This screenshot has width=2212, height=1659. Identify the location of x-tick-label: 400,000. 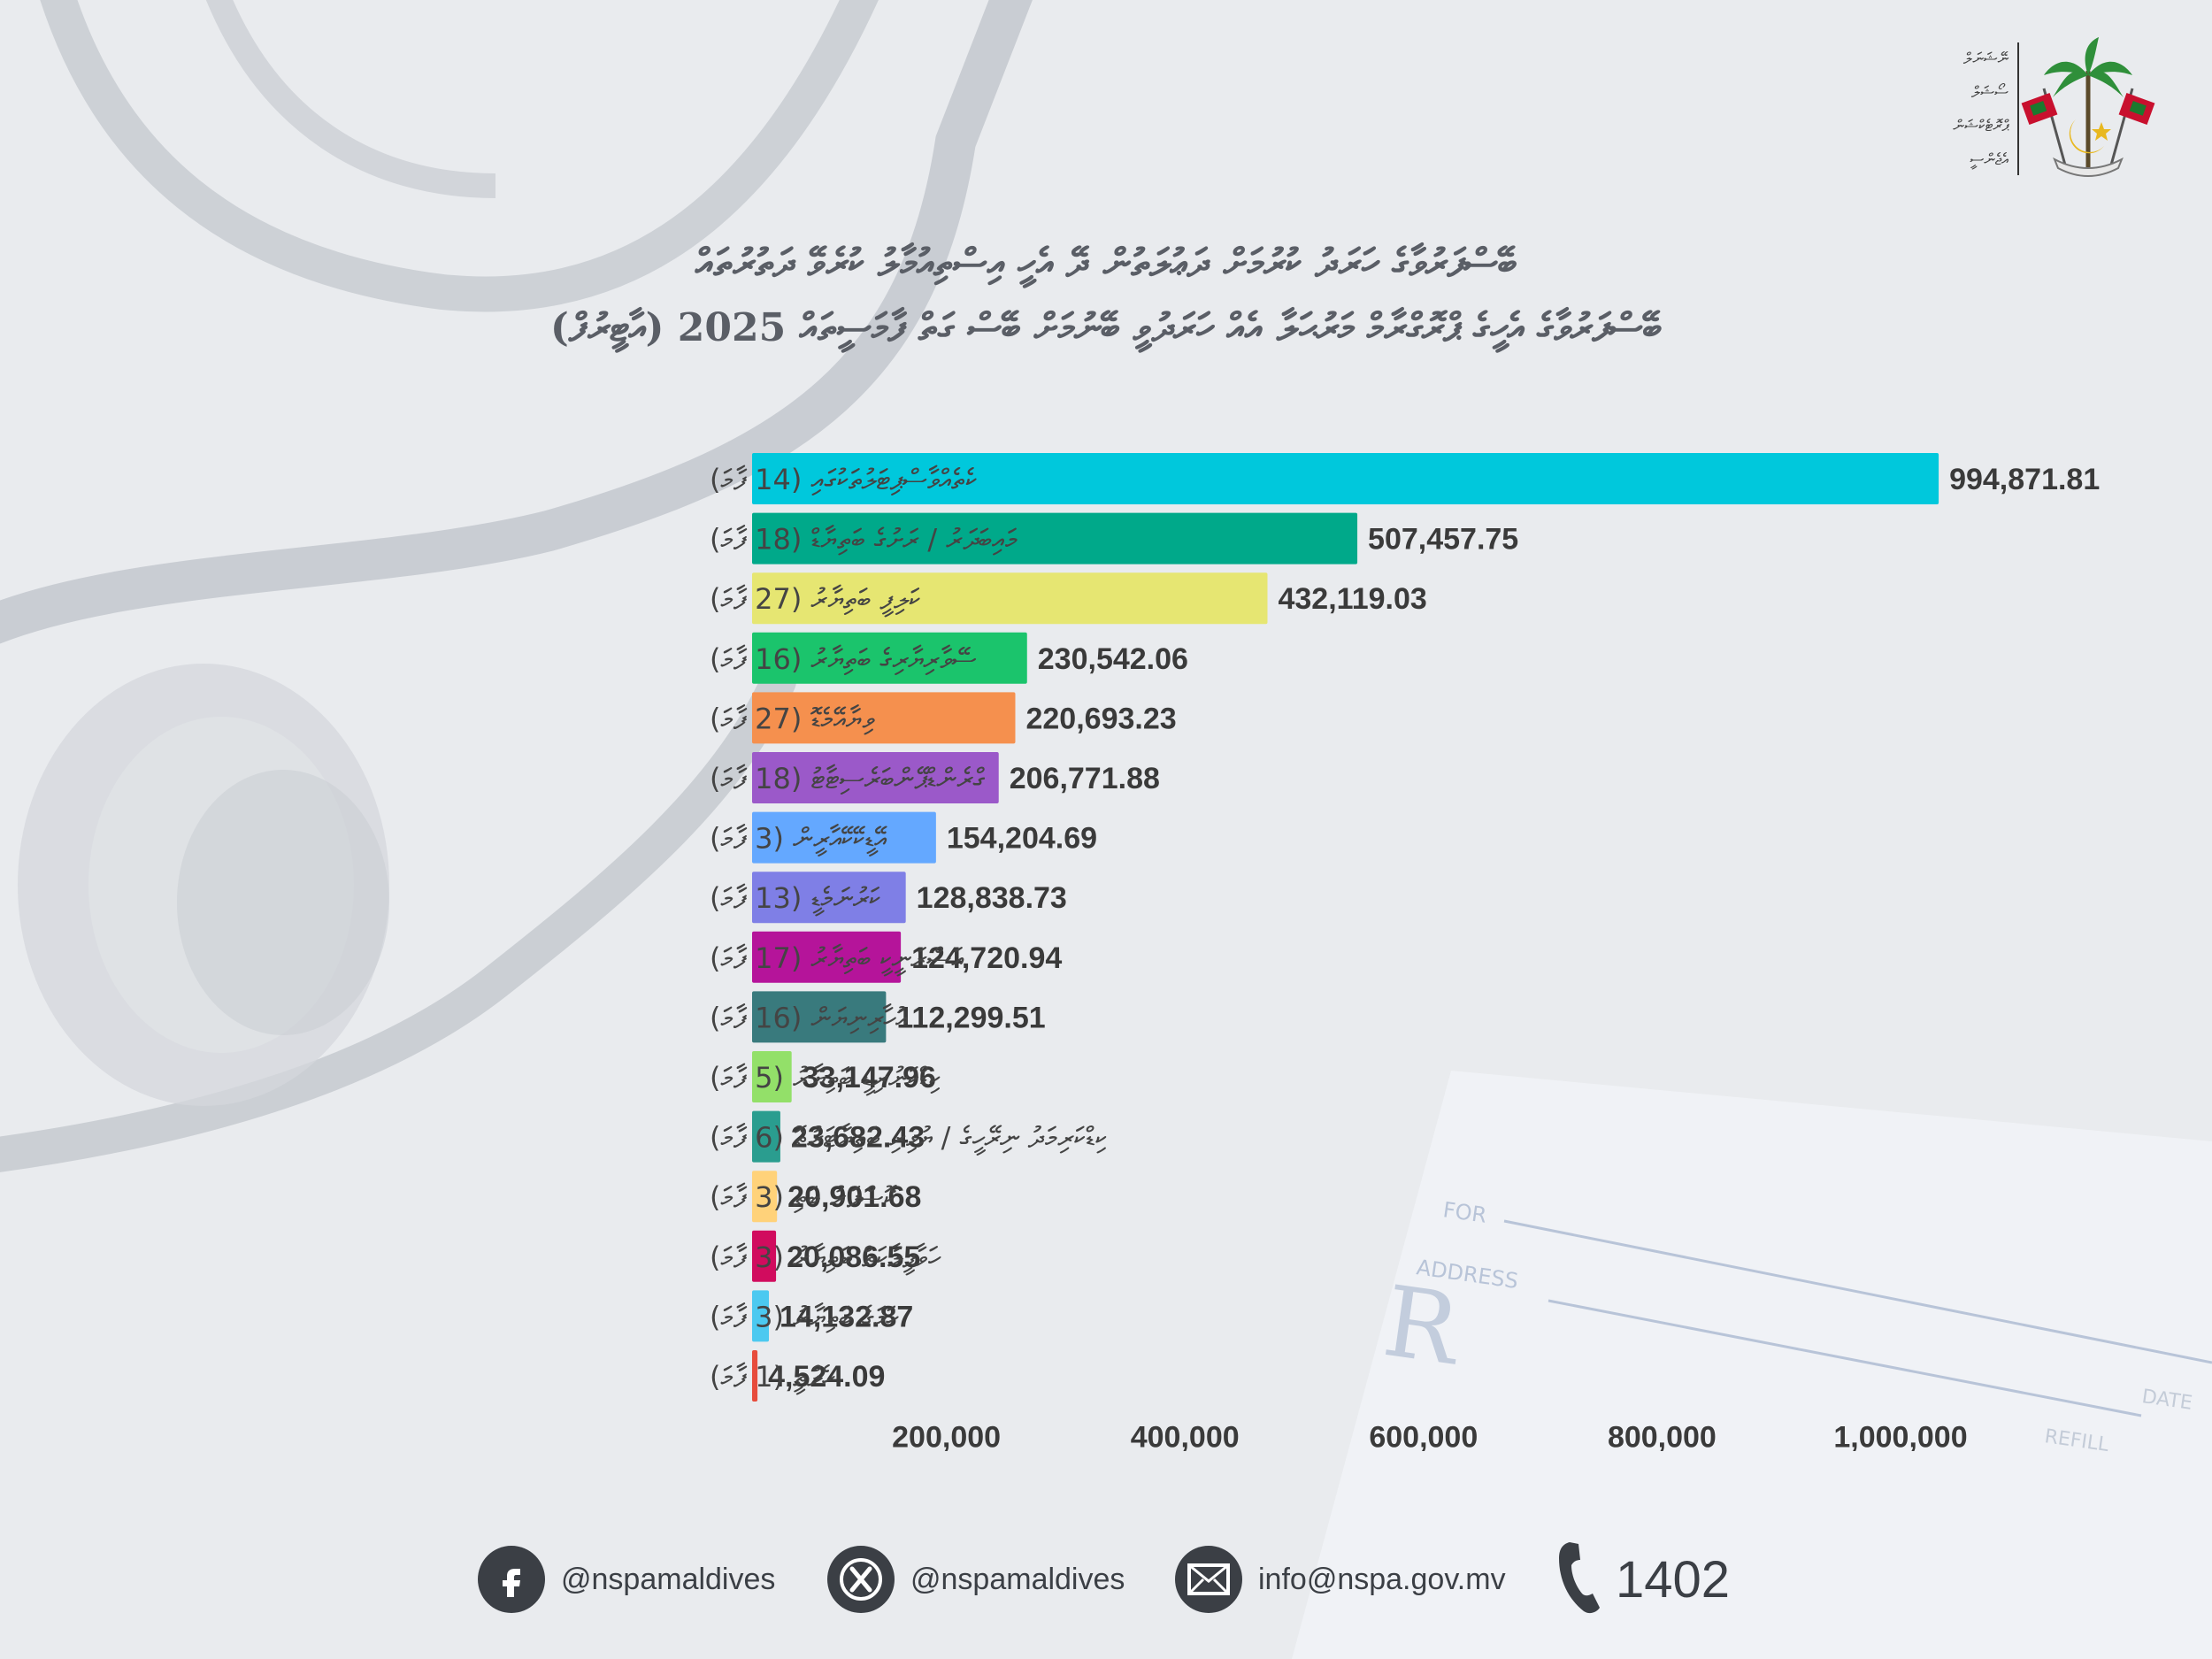
(1185, 1436).